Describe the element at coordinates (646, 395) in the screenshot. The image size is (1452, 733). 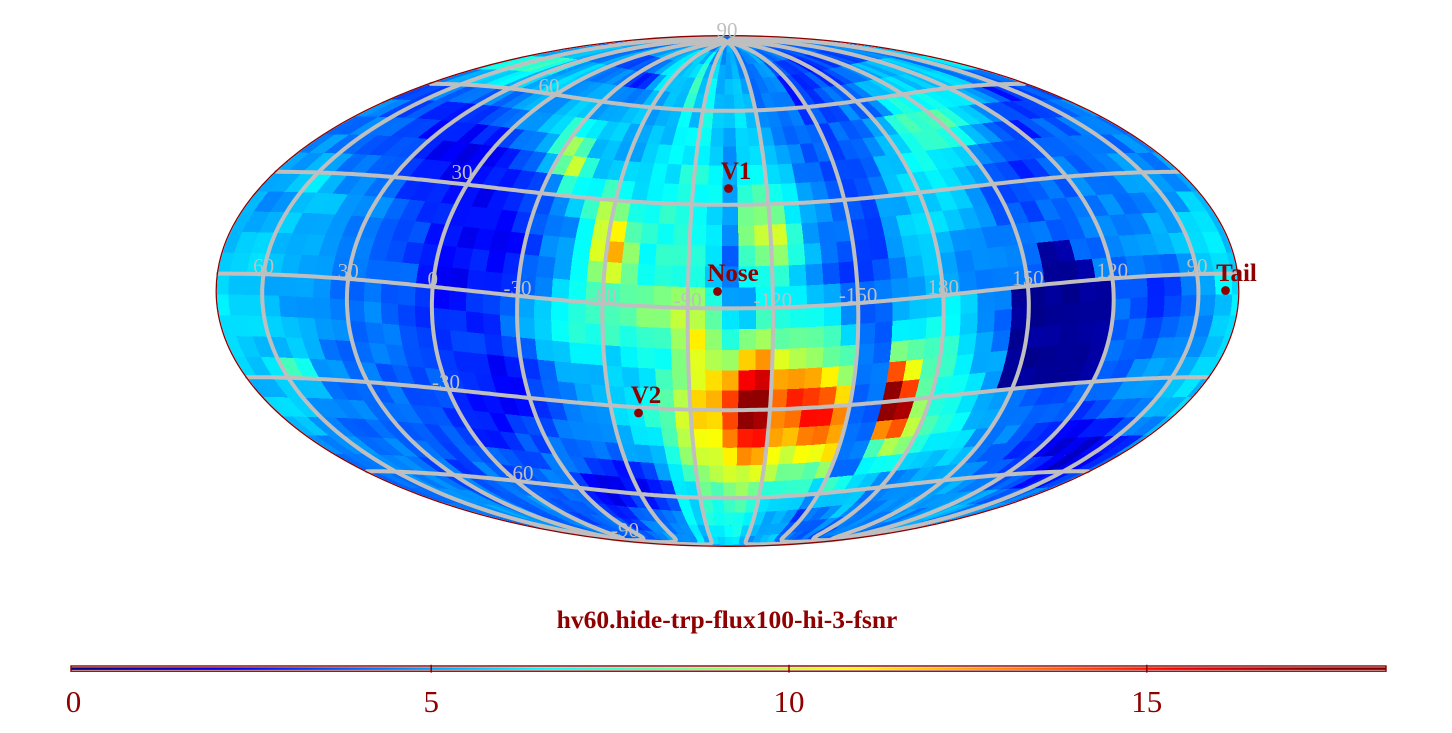
I see `svg-text: V2` at that location.